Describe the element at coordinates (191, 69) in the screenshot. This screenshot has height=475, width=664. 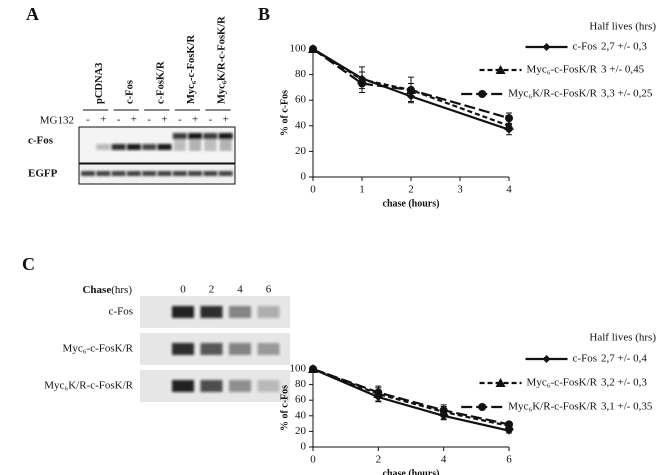
I see `lane-label: Myc₆-c-FosK/R` at that location.